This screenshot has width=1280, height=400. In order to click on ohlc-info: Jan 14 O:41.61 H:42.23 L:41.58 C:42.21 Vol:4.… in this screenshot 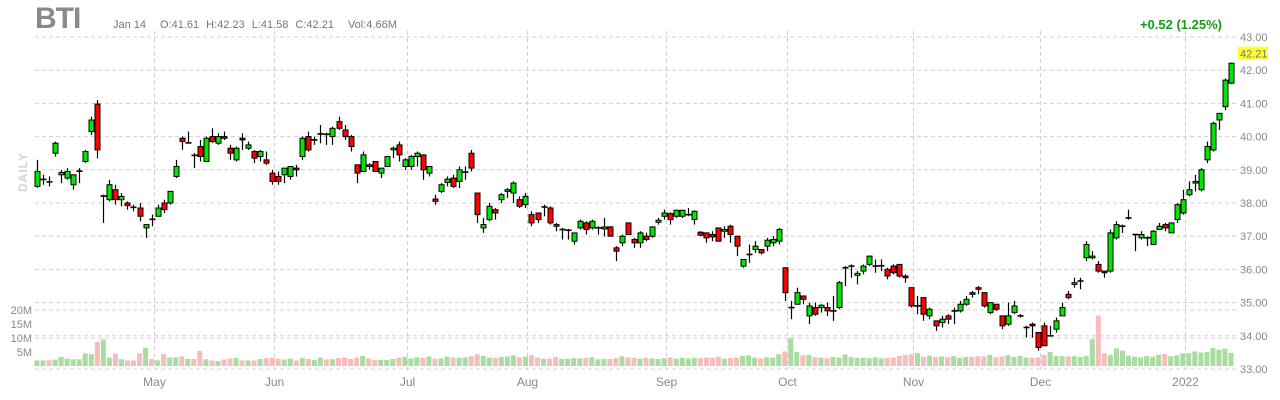, I will do `click(258, 25)`.